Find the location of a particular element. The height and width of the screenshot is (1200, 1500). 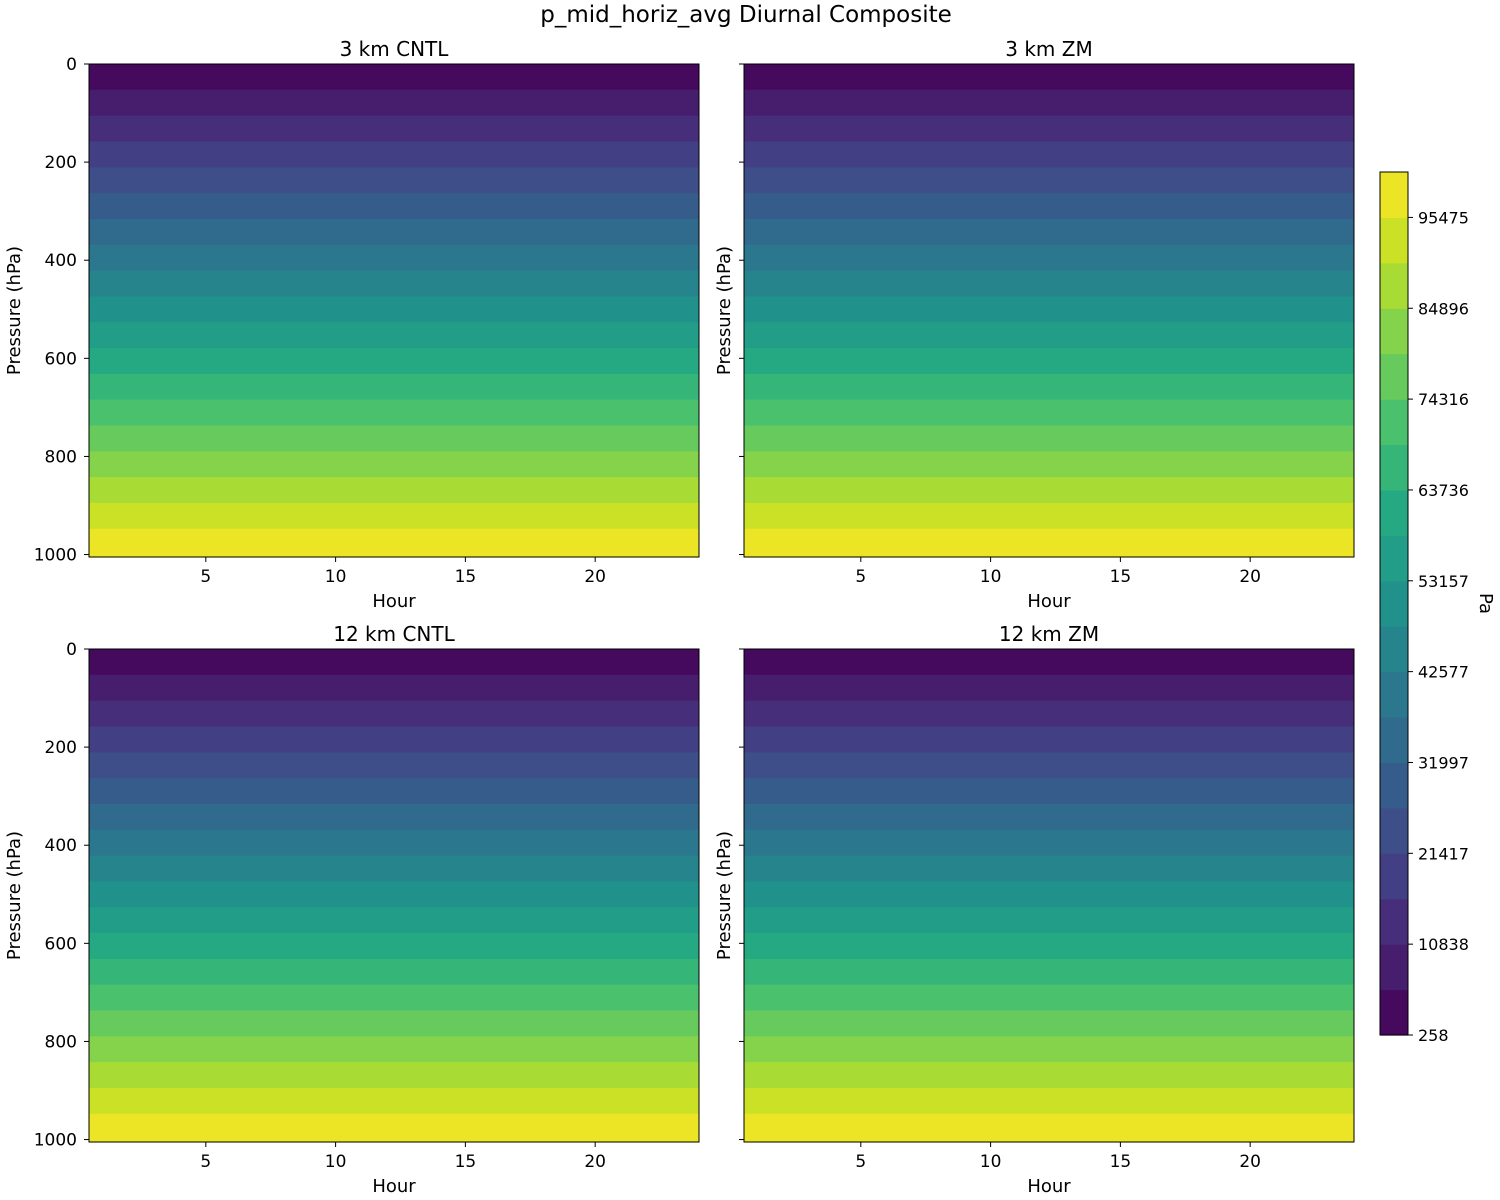

panel-title: 3 km ZM is located at coordinates (1048, 49).